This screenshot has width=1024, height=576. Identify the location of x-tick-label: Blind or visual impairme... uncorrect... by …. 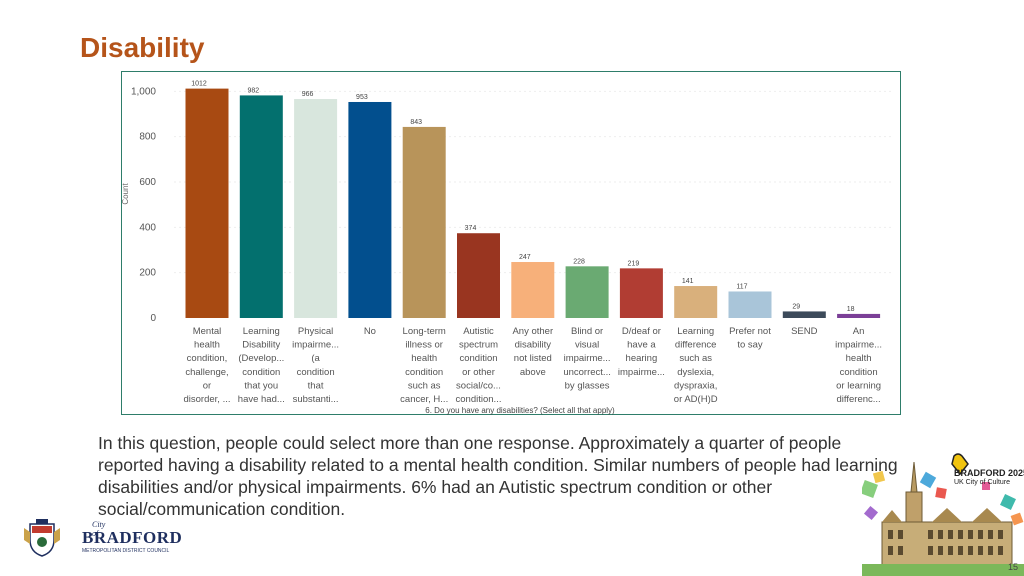
(587, 358).